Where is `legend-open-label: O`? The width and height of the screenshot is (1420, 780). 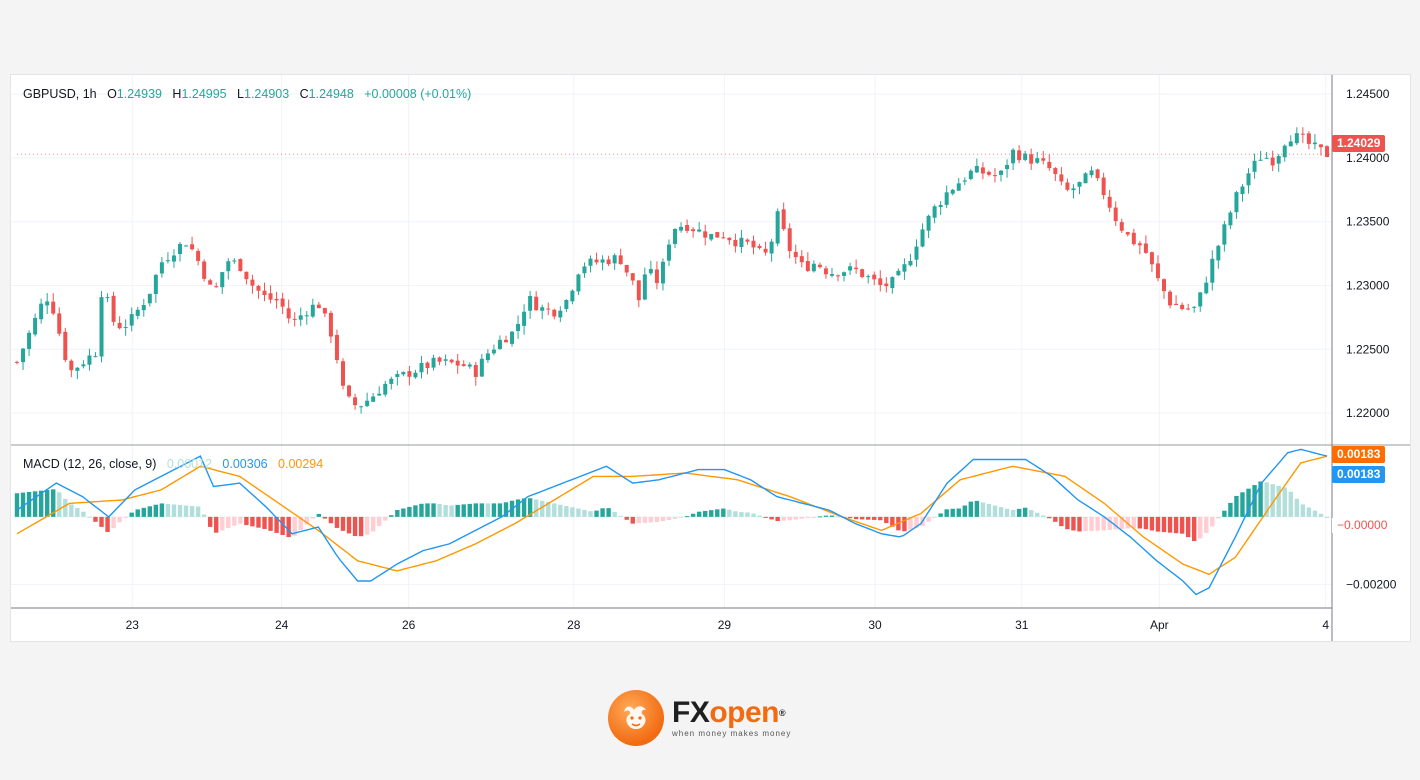 legend-open-label: O is located at coordinates (112, 94).